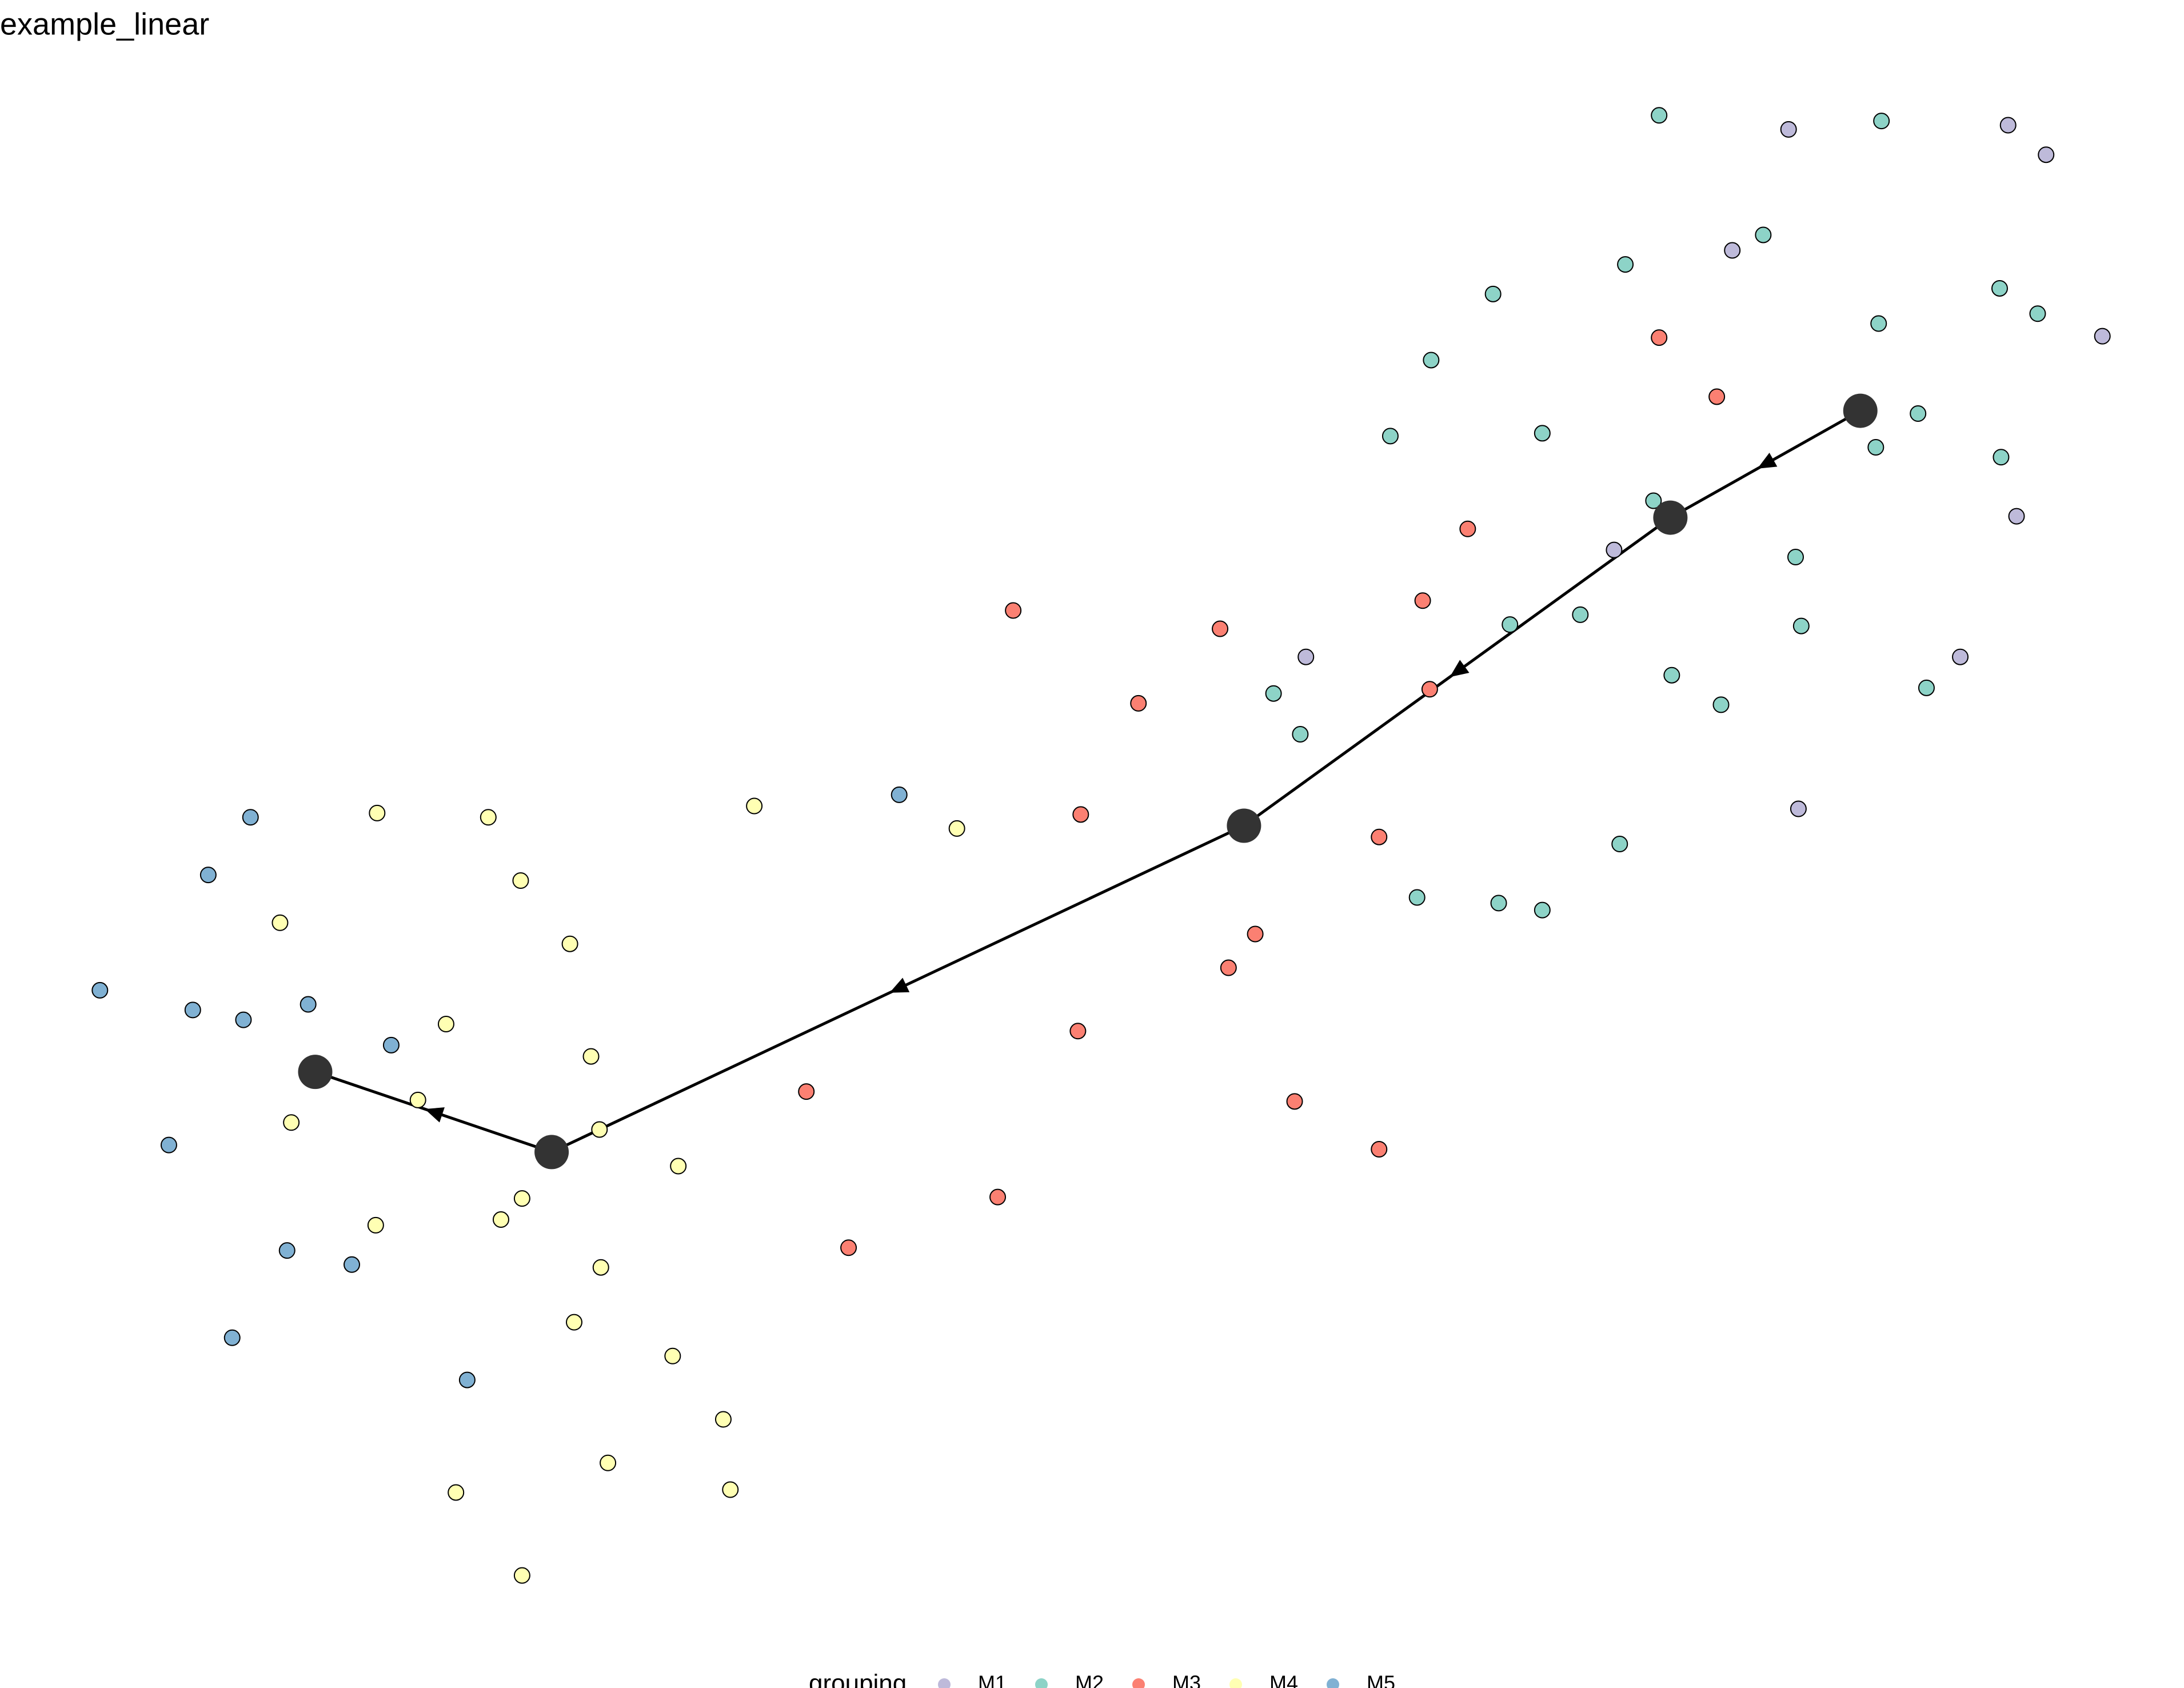 The image size is (2184, 1688). Describe the element at coordinates (1089, 1679) in the screenshot. I see `legend-label: M2` at that location.